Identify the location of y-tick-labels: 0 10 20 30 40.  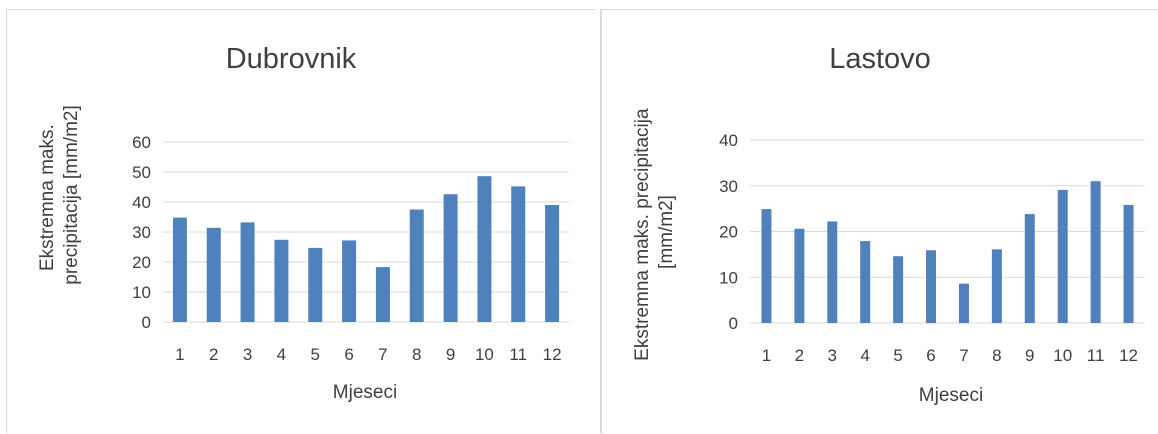
(728, 232).